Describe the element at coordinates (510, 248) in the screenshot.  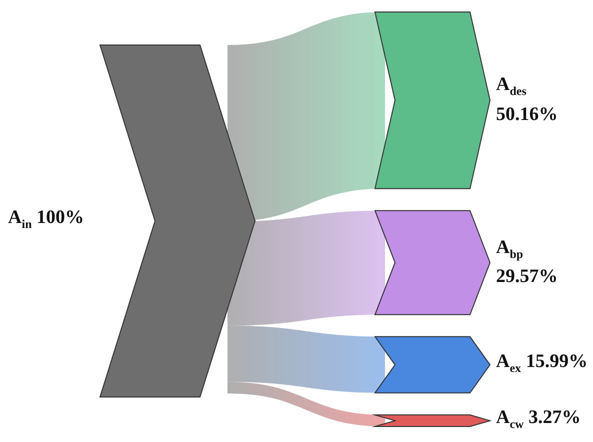
I see `category-label: A$_{bp}$` at that location.